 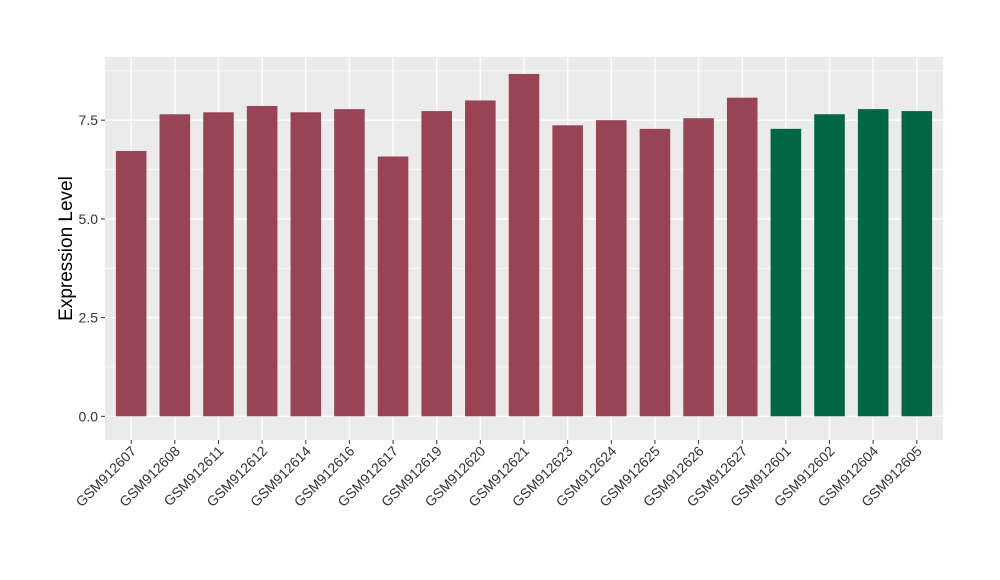 What do you see at coordinates (89, 219) in the screenshot?
I see `y-tick-label: 5.0` at bounding box center [89, 219].